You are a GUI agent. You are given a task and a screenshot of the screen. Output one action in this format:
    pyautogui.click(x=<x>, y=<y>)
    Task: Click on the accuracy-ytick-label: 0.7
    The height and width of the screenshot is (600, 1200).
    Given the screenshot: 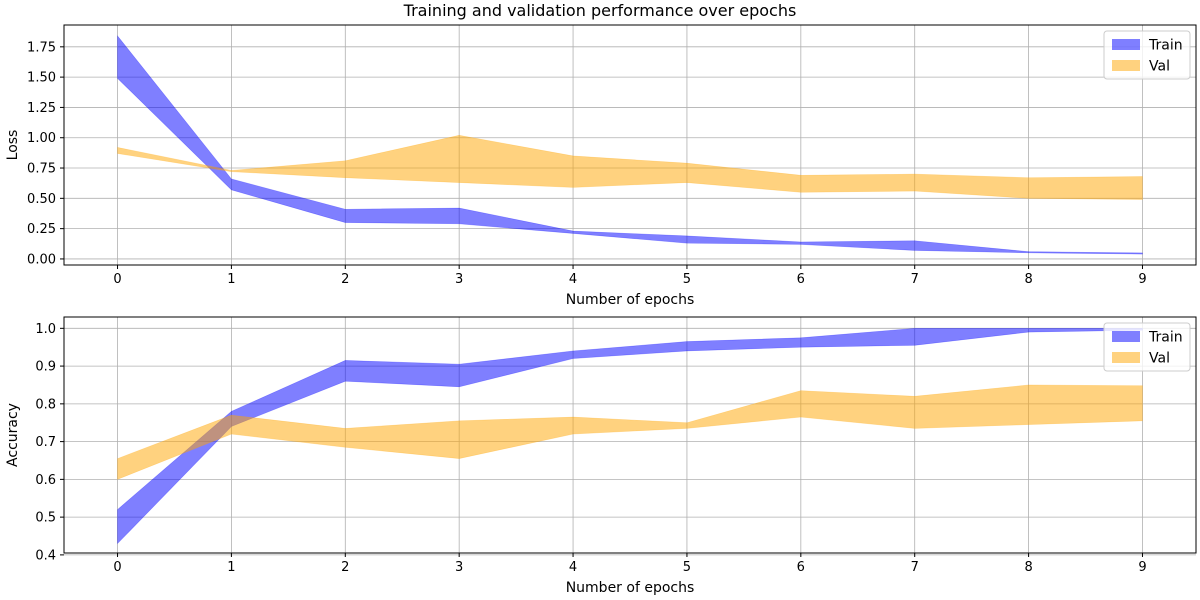 What is the action you would take?
    pyautogui.click(x=45, y=442)
    